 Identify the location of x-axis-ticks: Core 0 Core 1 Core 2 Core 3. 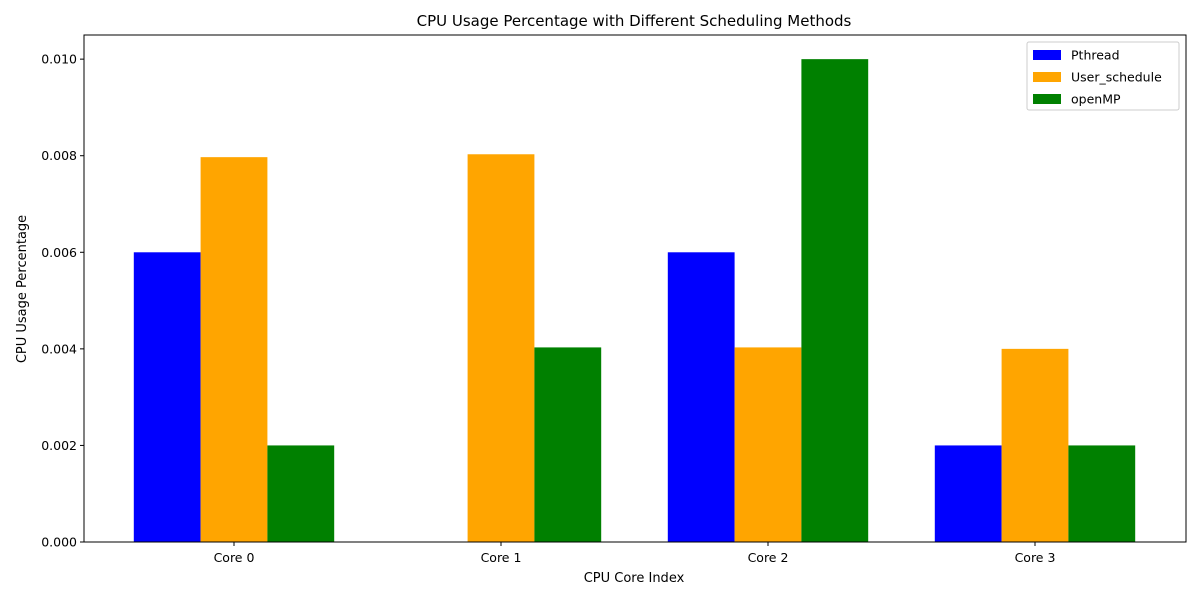
(635, 553).